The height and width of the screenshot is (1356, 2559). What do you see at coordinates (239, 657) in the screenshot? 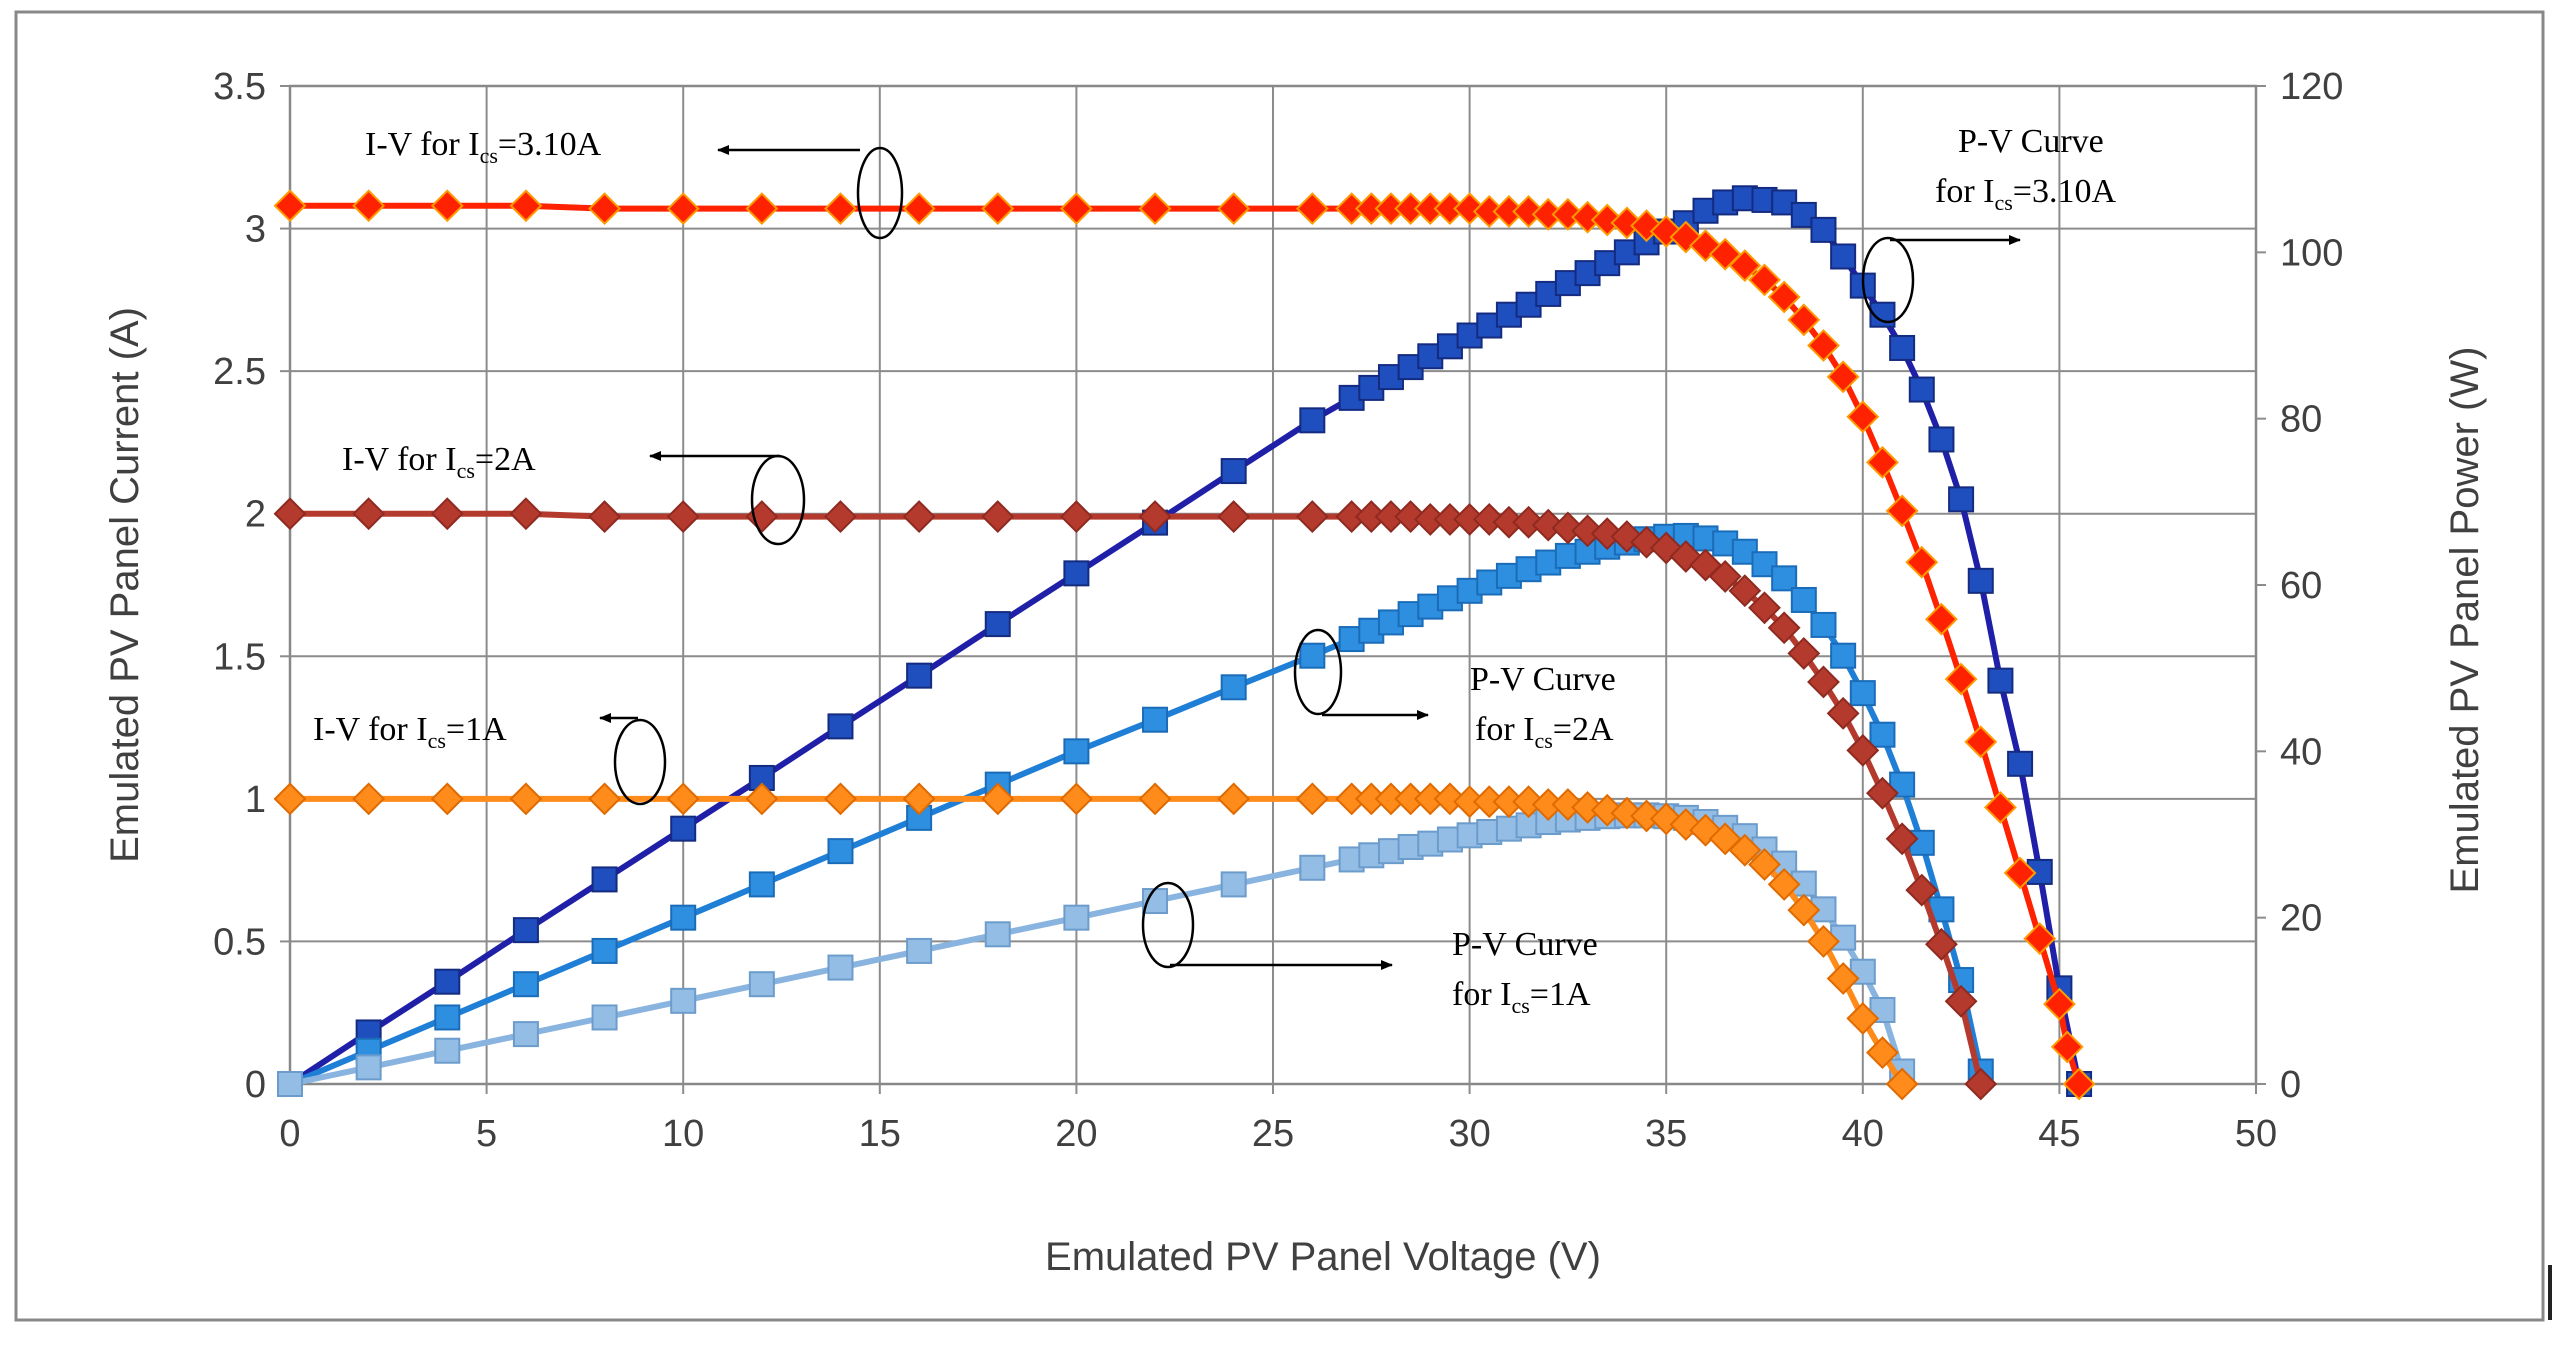
I see `y-left-tick-label: 1.5` at bounding box center [239, 657].